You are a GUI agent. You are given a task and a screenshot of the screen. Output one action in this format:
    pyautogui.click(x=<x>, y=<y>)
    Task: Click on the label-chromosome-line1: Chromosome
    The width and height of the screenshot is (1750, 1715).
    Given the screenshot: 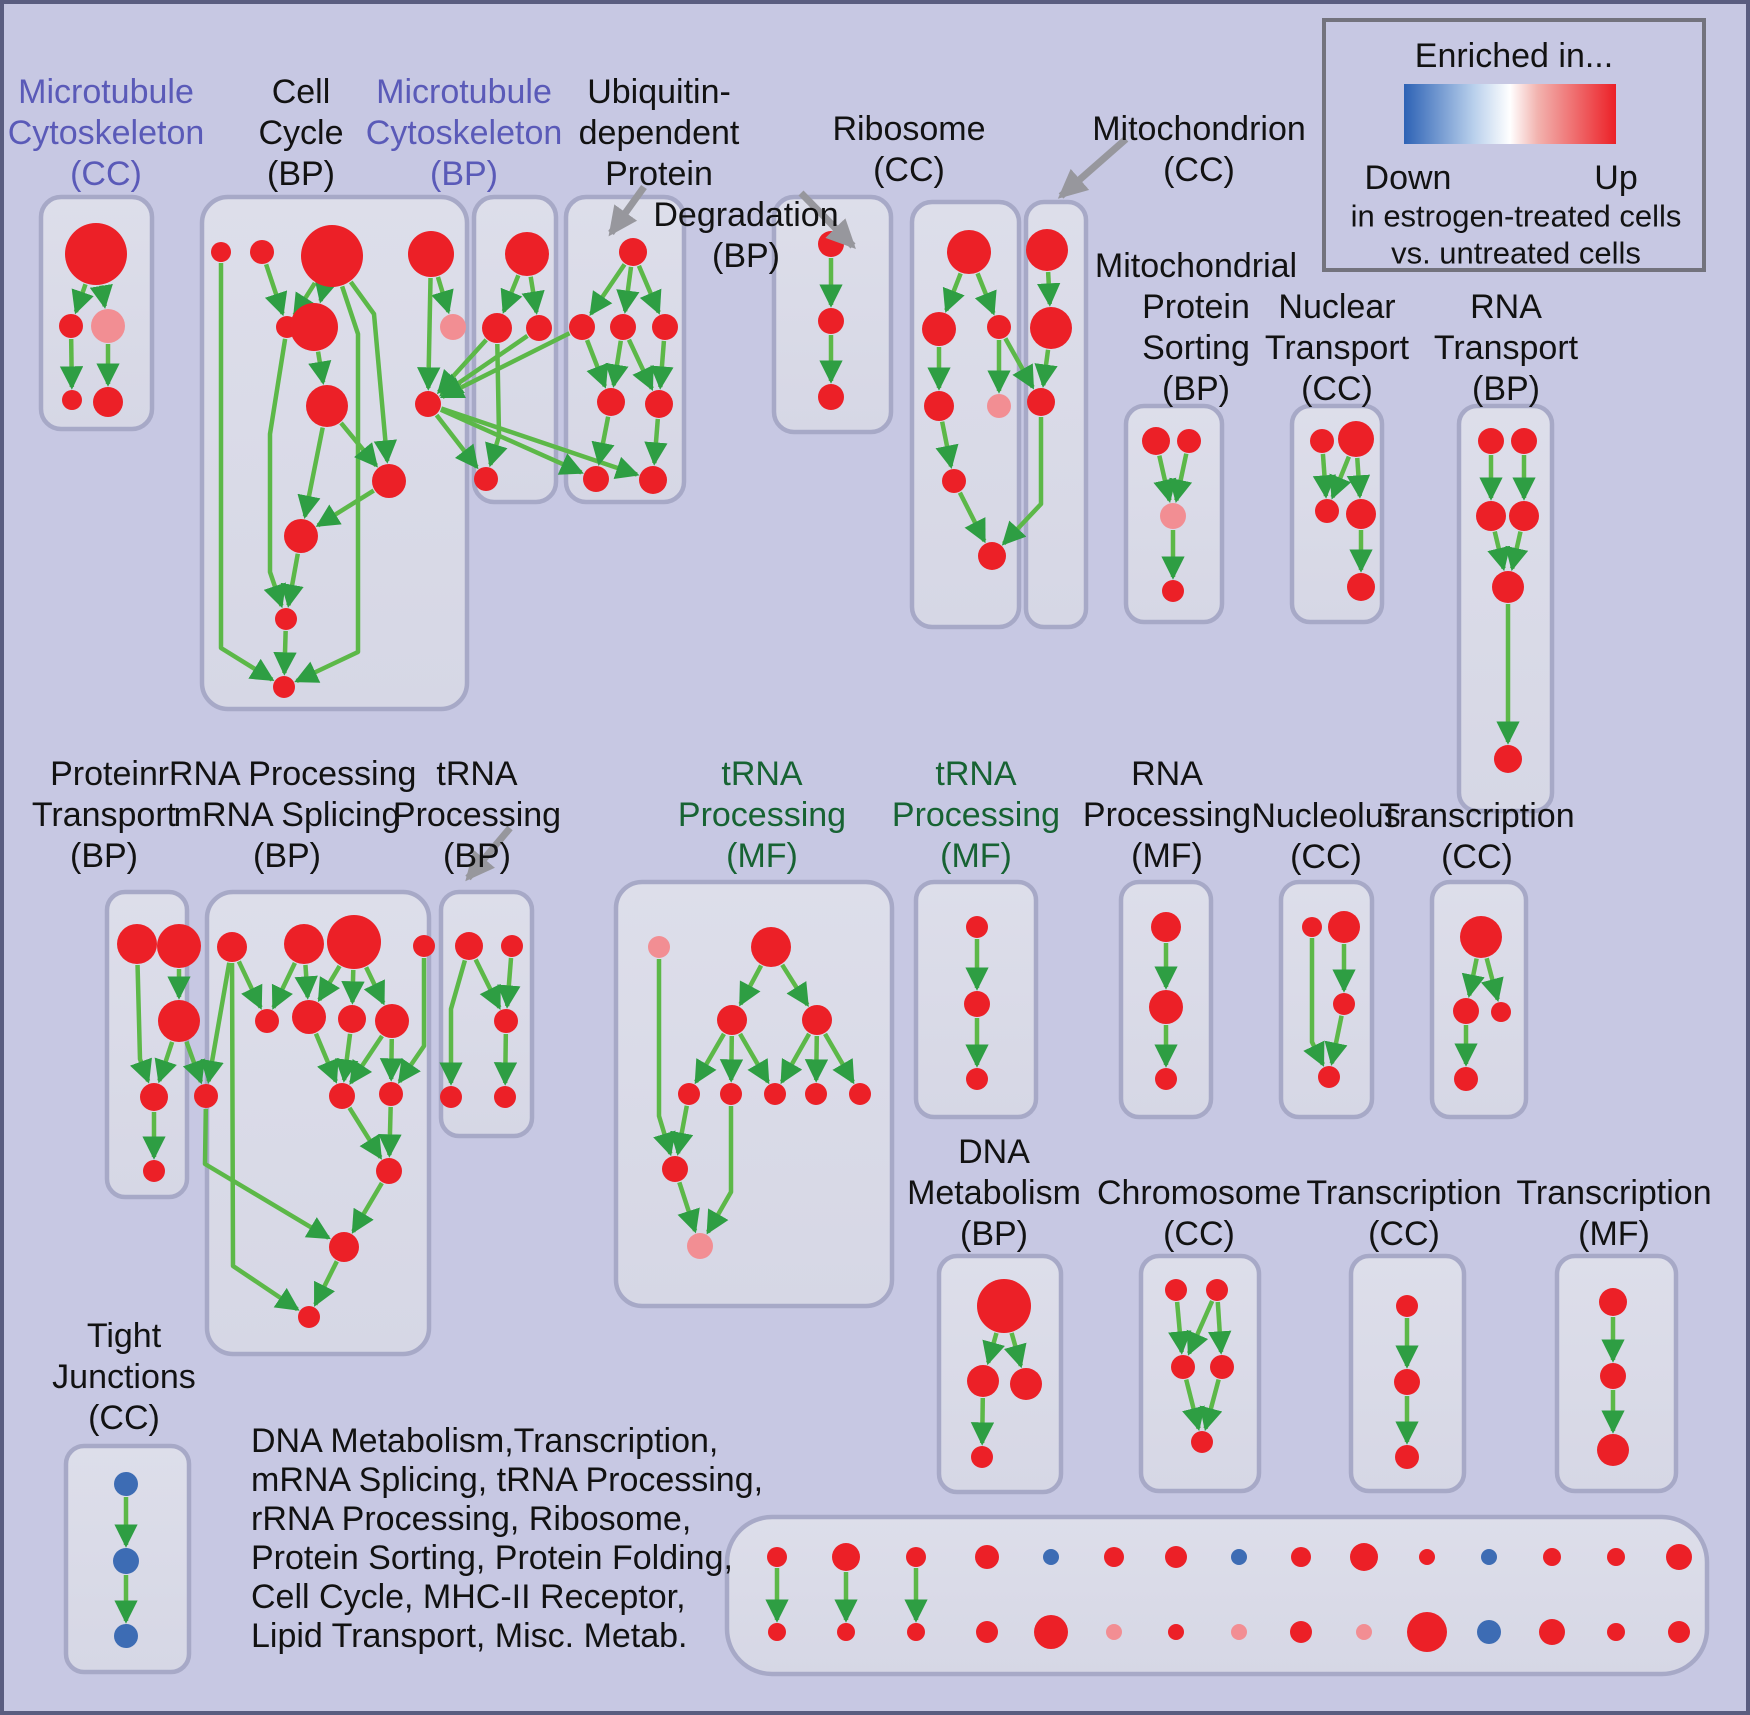 What is the action you would take?
    pyautogui.click(x=1199, y=1193)
    